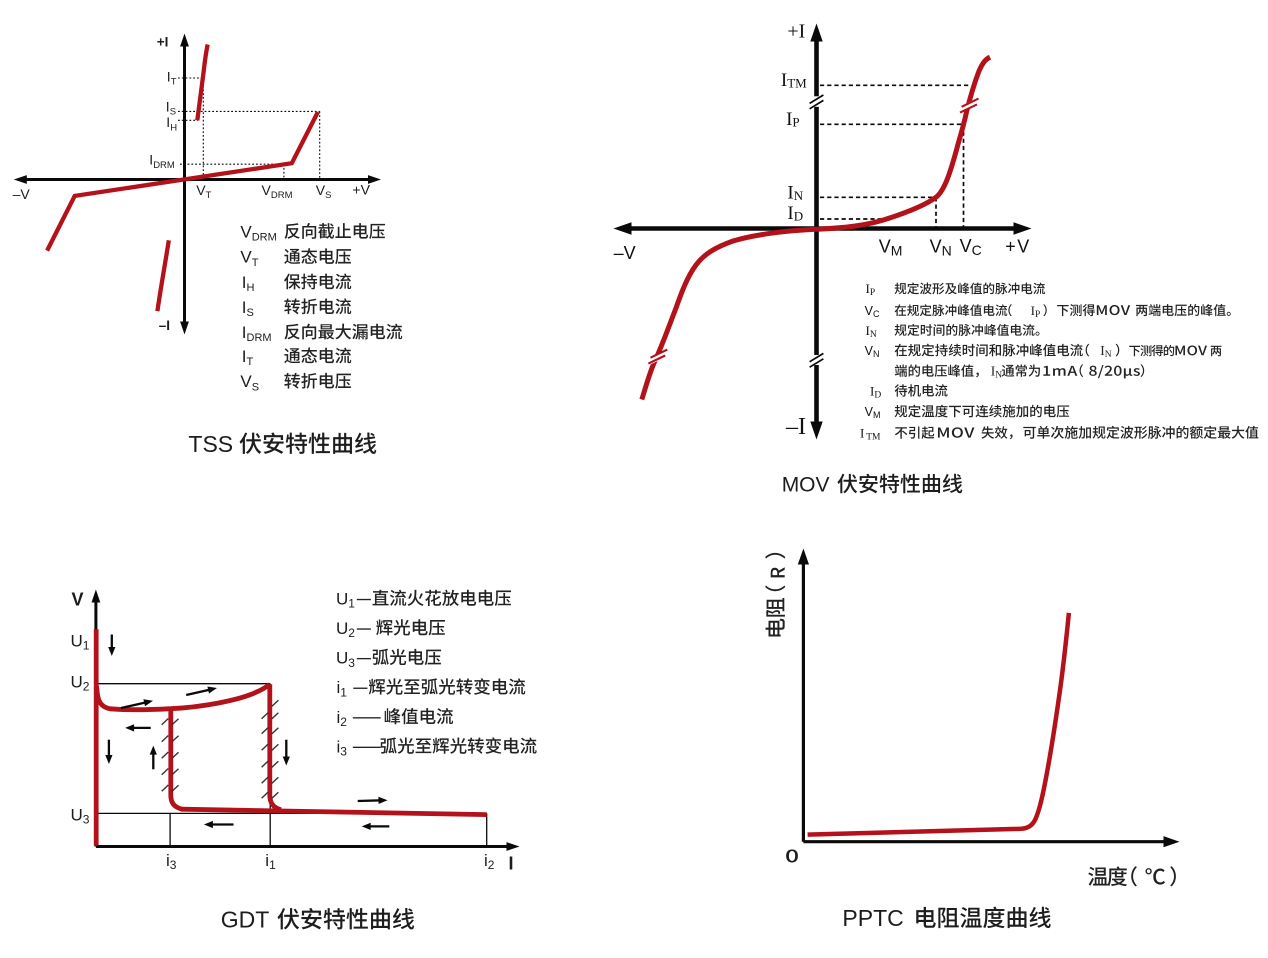  What do you see at coordinates (872, 918) in the screenshot?
I see `svg-text: PPTC` at bounding box center [872, 918].